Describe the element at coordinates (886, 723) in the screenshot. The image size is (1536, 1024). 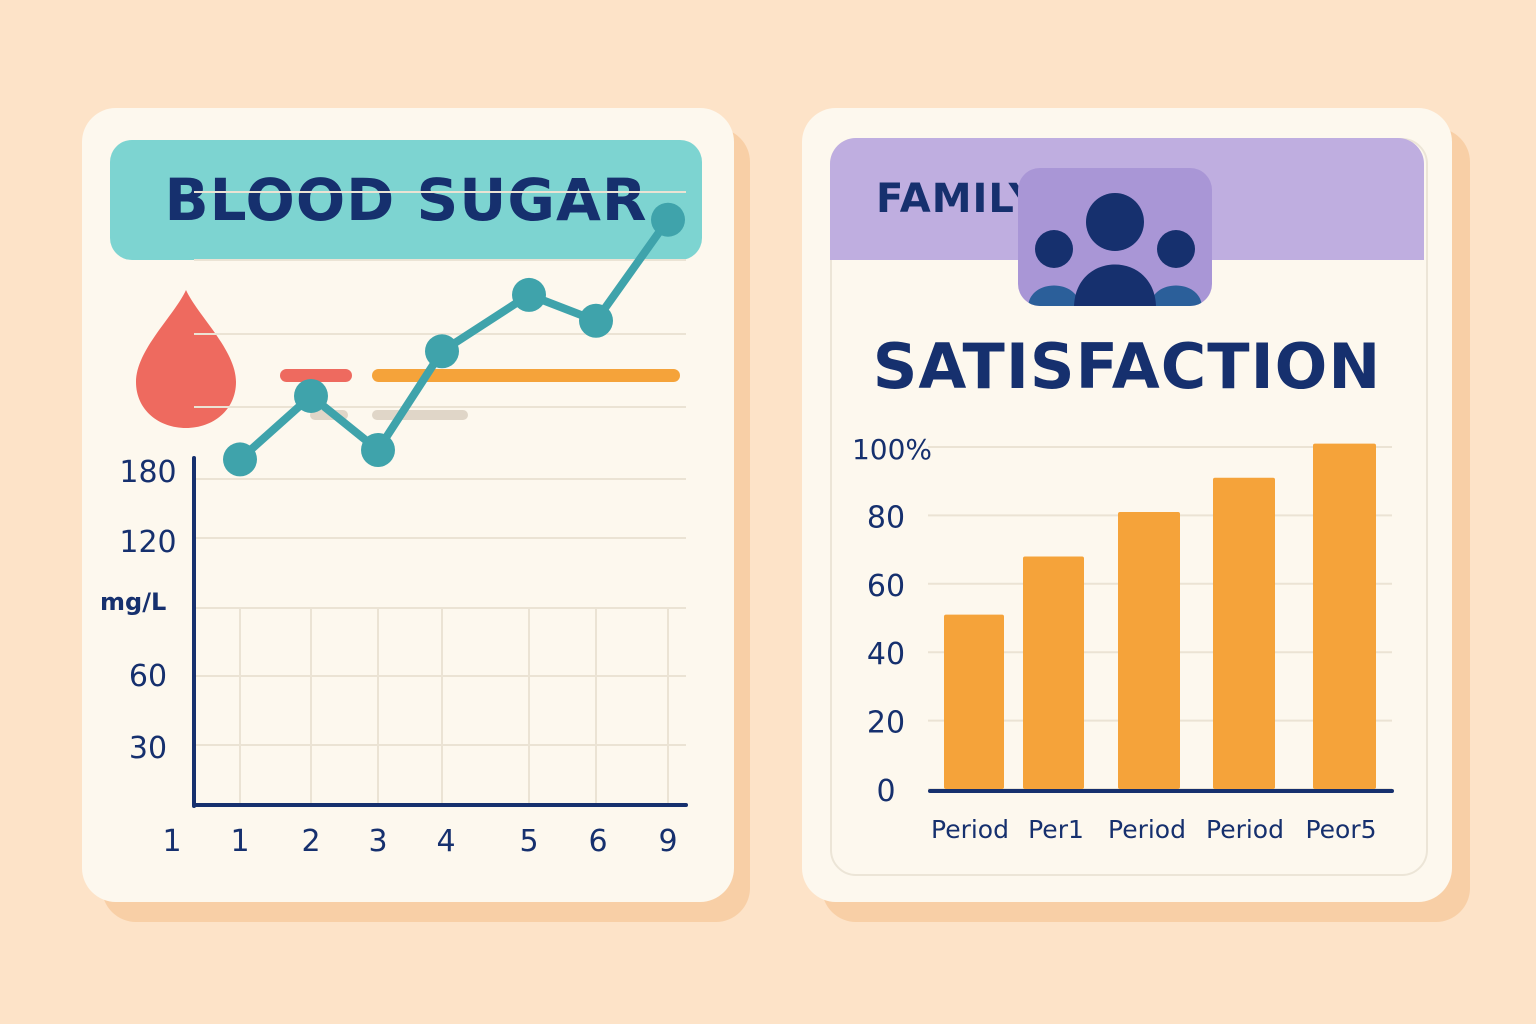
I see `y-tick-label: 20` at that location.